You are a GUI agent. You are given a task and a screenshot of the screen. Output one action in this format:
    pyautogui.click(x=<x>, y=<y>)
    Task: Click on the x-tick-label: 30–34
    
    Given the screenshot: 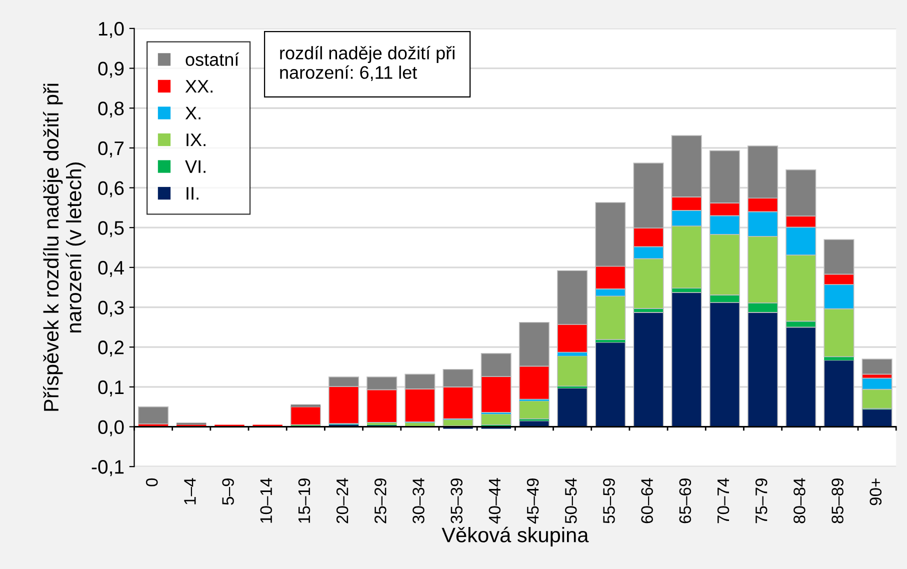 What is the action you would take?
    pyautogui.click(x=418, y=501)
    